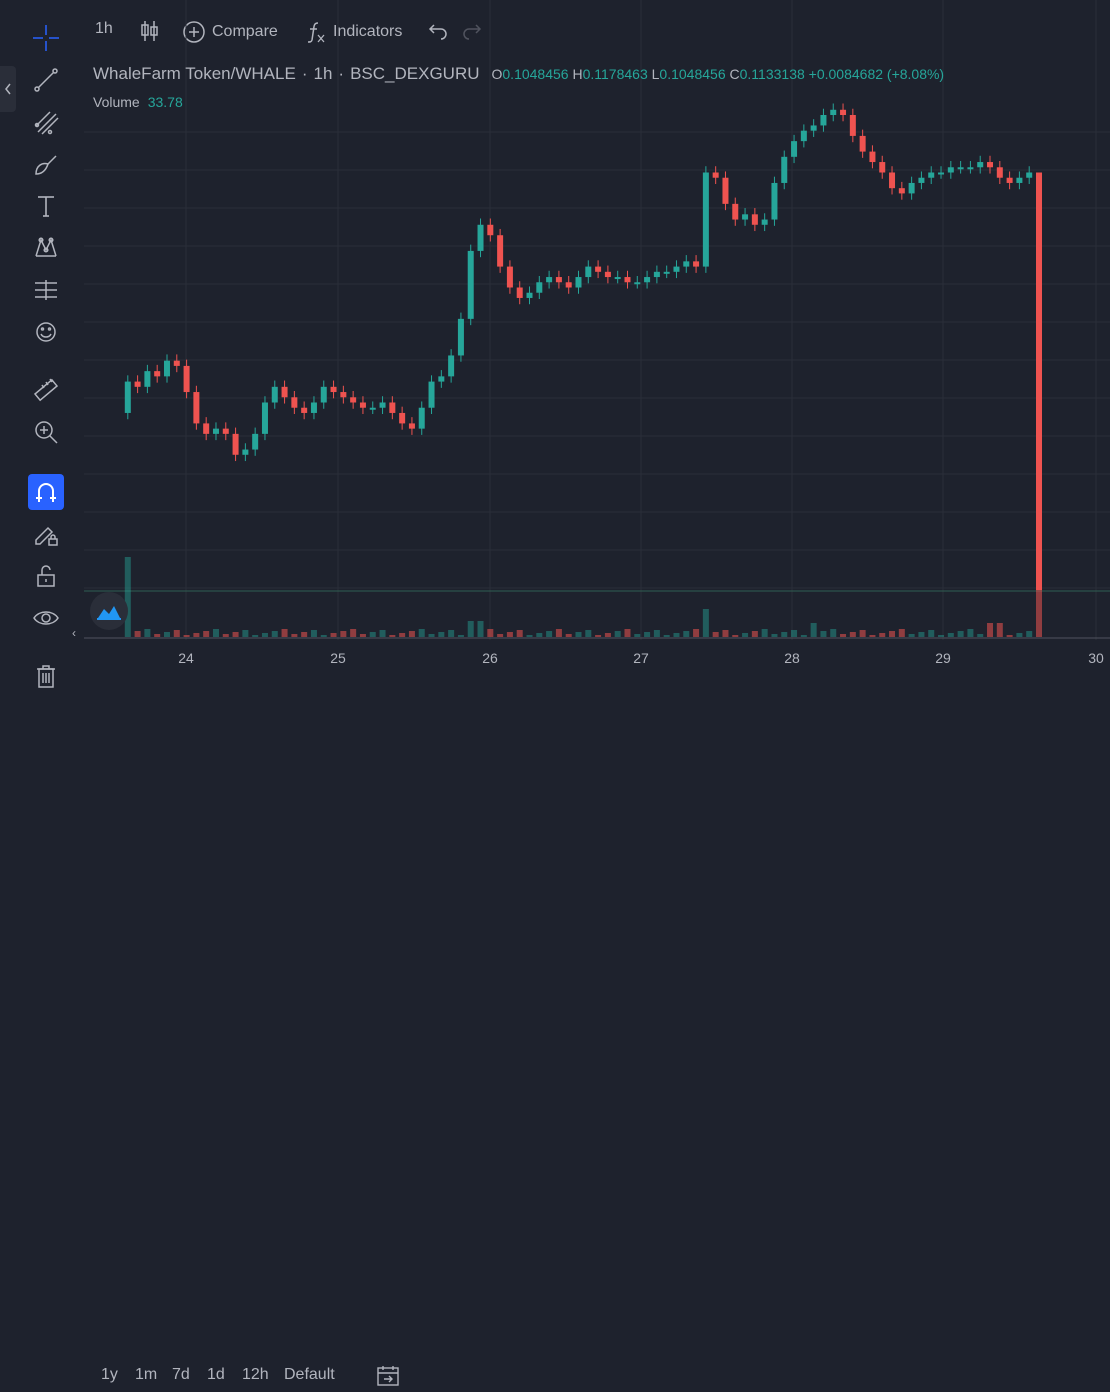 This screenshot has width=1110, height=1392. Describe the element at coordinates (46, 38) in the screenshot. I see `crosshair-tool` at that location.